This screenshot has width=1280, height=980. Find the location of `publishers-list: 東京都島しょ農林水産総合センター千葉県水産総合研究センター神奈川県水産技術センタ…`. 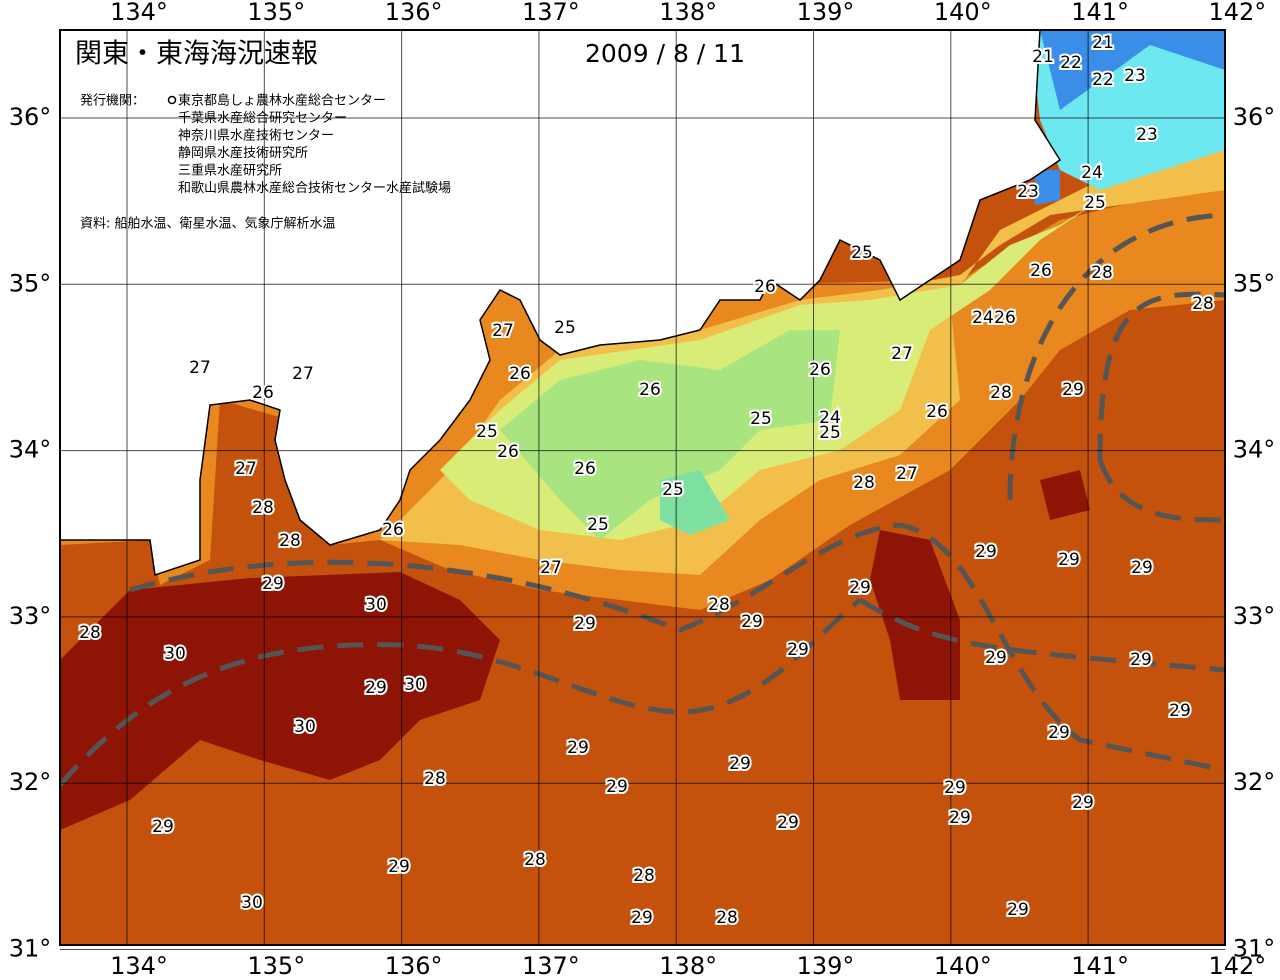

publishers-list: 東京都島しょ農林水産総合センター千葉県水産総合研究センター神奈川県水産技術センタ… is located at coordinates (314, 145).